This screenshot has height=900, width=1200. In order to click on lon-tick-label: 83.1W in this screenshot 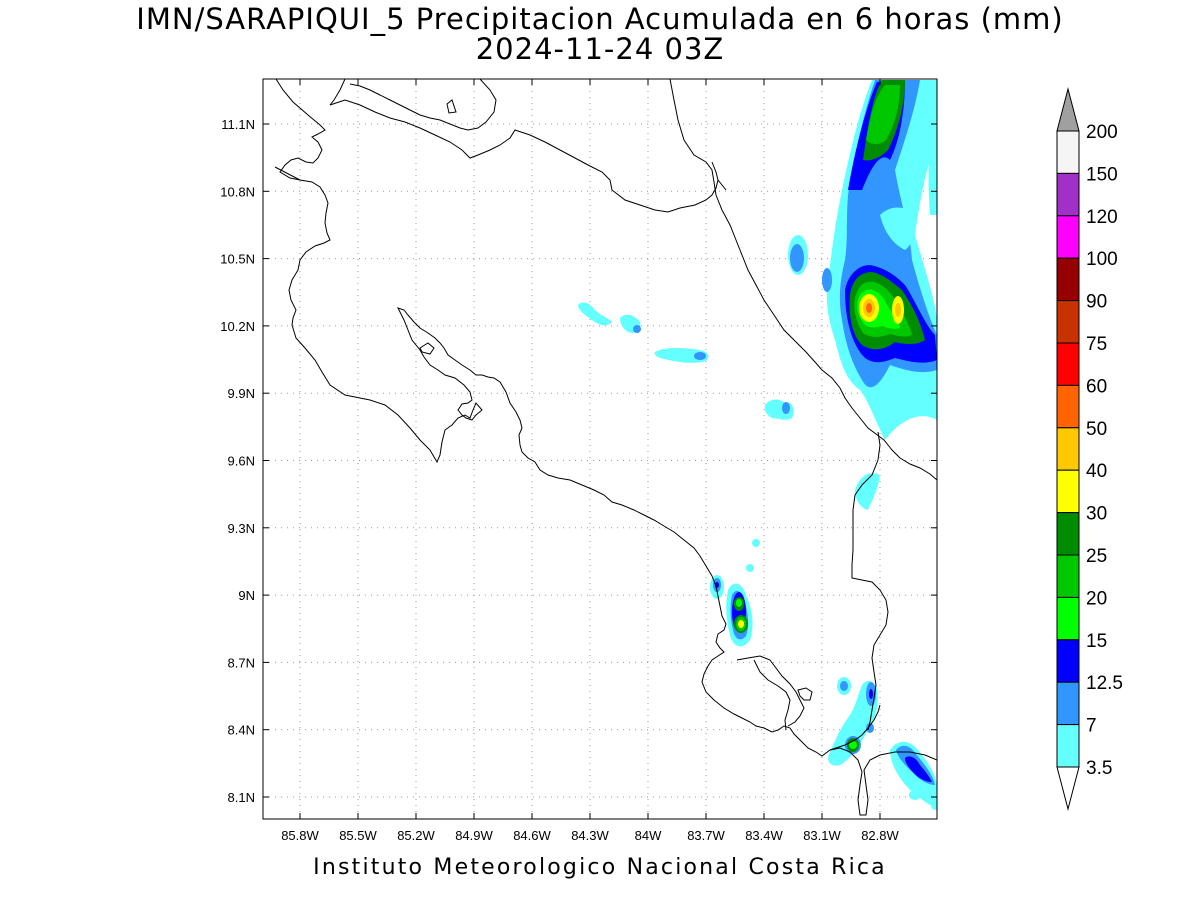, I will do `click(822, 835)`.